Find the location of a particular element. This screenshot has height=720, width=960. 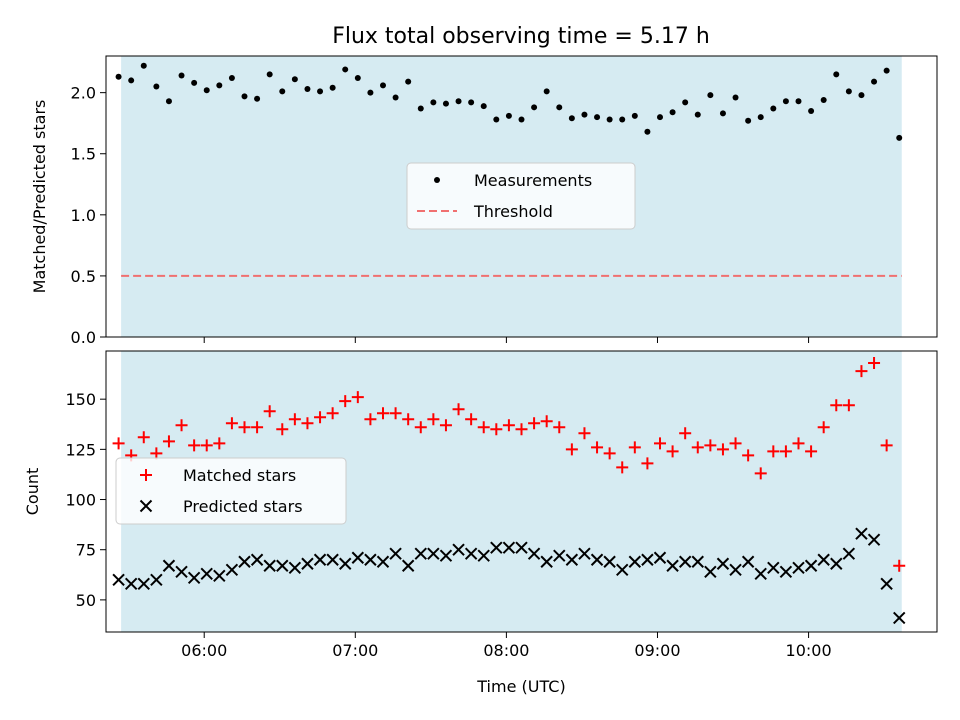

x-tick-label: 09:00 is located at coordinates (657, 650).